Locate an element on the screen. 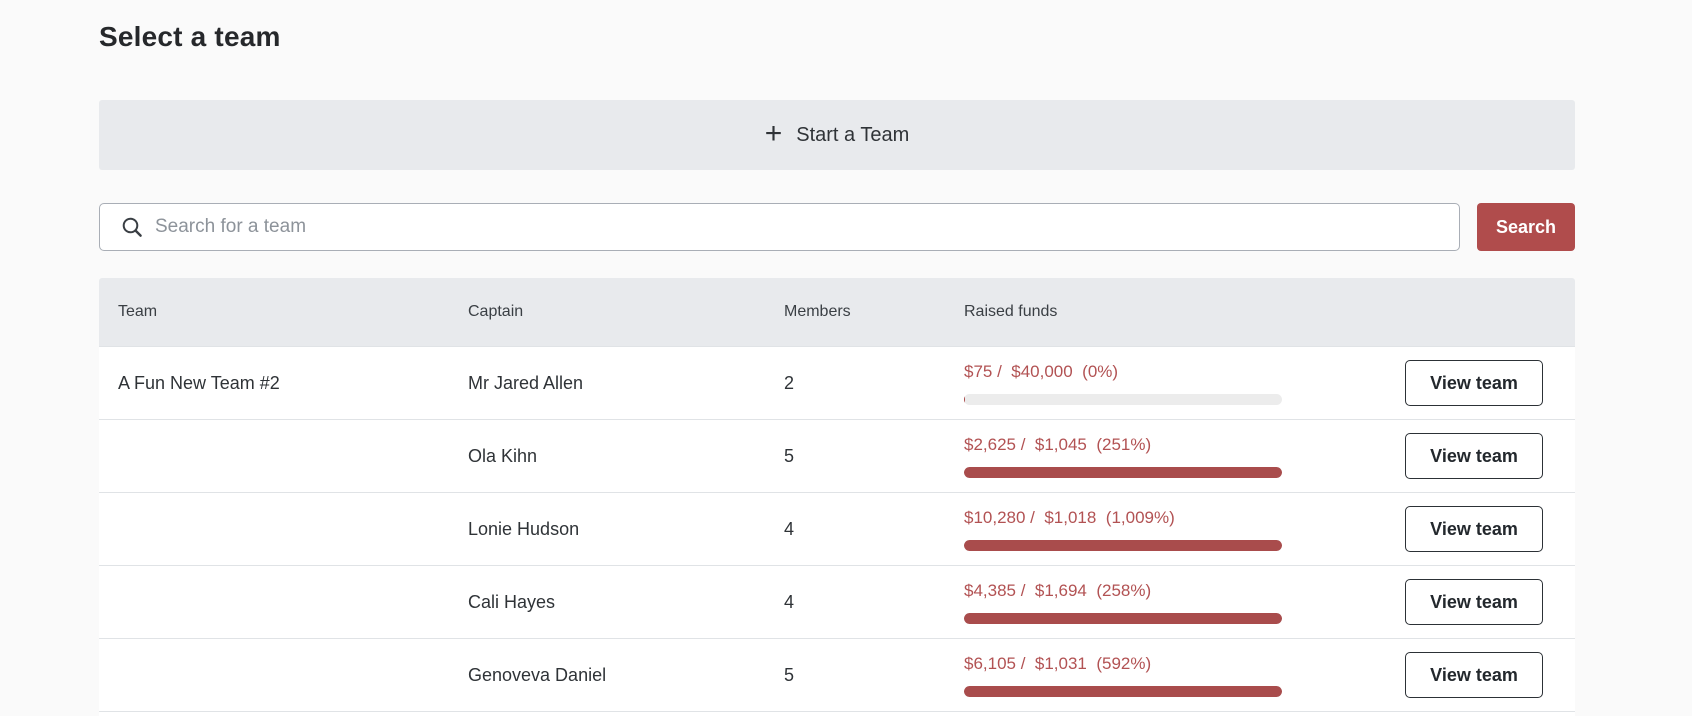  members-count: 2 is located at coordinates (789, 382).